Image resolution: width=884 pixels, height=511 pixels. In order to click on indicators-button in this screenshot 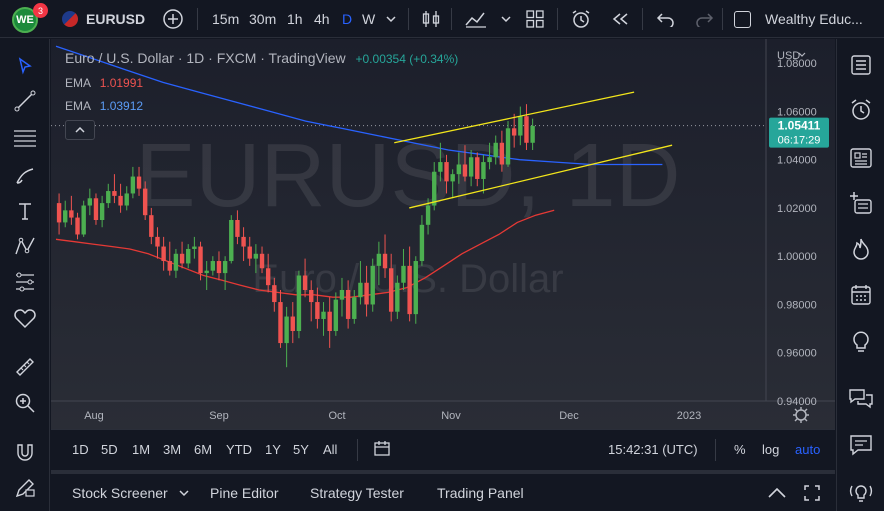, I will do `click(476, 19)`.